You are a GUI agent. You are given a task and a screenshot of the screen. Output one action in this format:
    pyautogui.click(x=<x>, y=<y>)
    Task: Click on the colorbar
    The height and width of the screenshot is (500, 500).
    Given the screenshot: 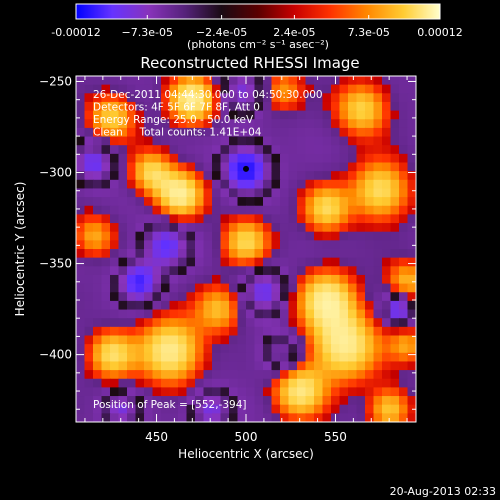 What is the action you would take?
    pyautogui.click(x=258, y=11)
    